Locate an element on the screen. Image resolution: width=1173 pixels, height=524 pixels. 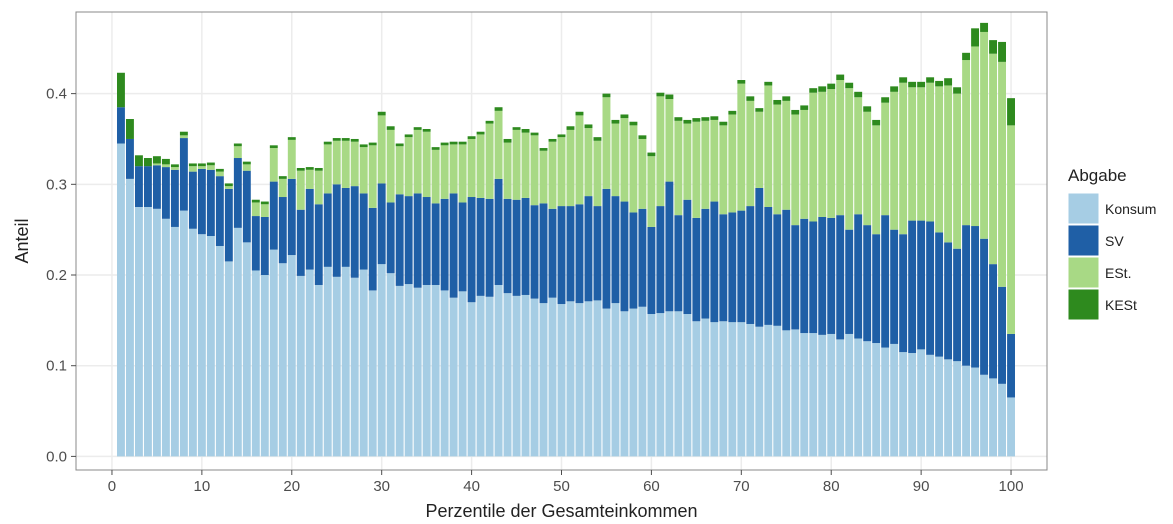
x-tick-label: 50 is located at coordinates (561, 486).